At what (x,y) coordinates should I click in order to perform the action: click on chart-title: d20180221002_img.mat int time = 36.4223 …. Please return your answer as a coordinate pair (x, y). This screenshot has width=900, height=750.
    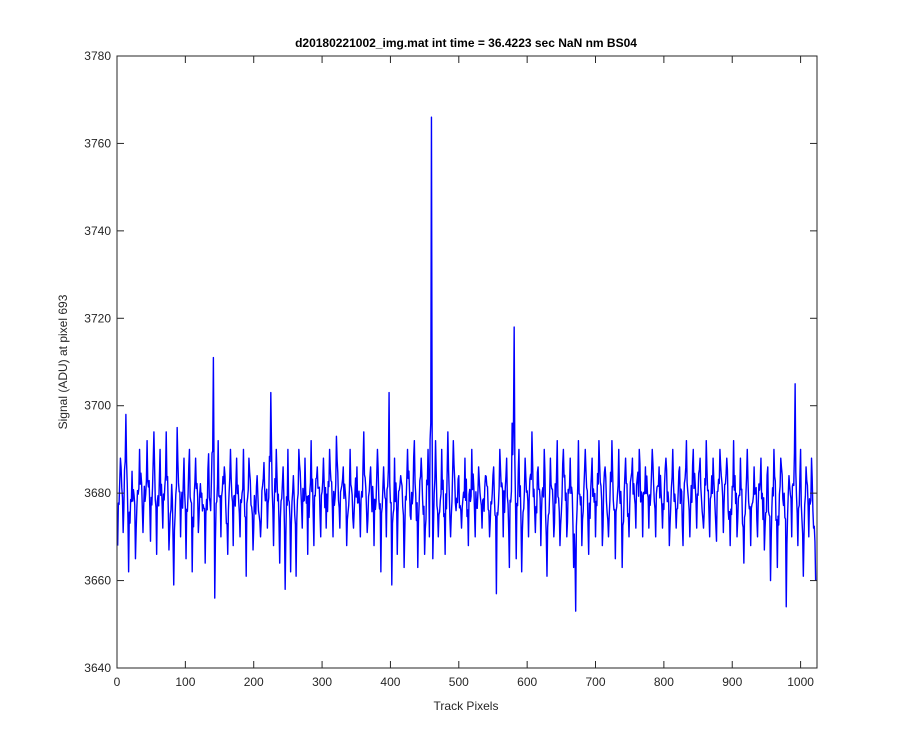
    Looking at the image, I should click on (466, 43).